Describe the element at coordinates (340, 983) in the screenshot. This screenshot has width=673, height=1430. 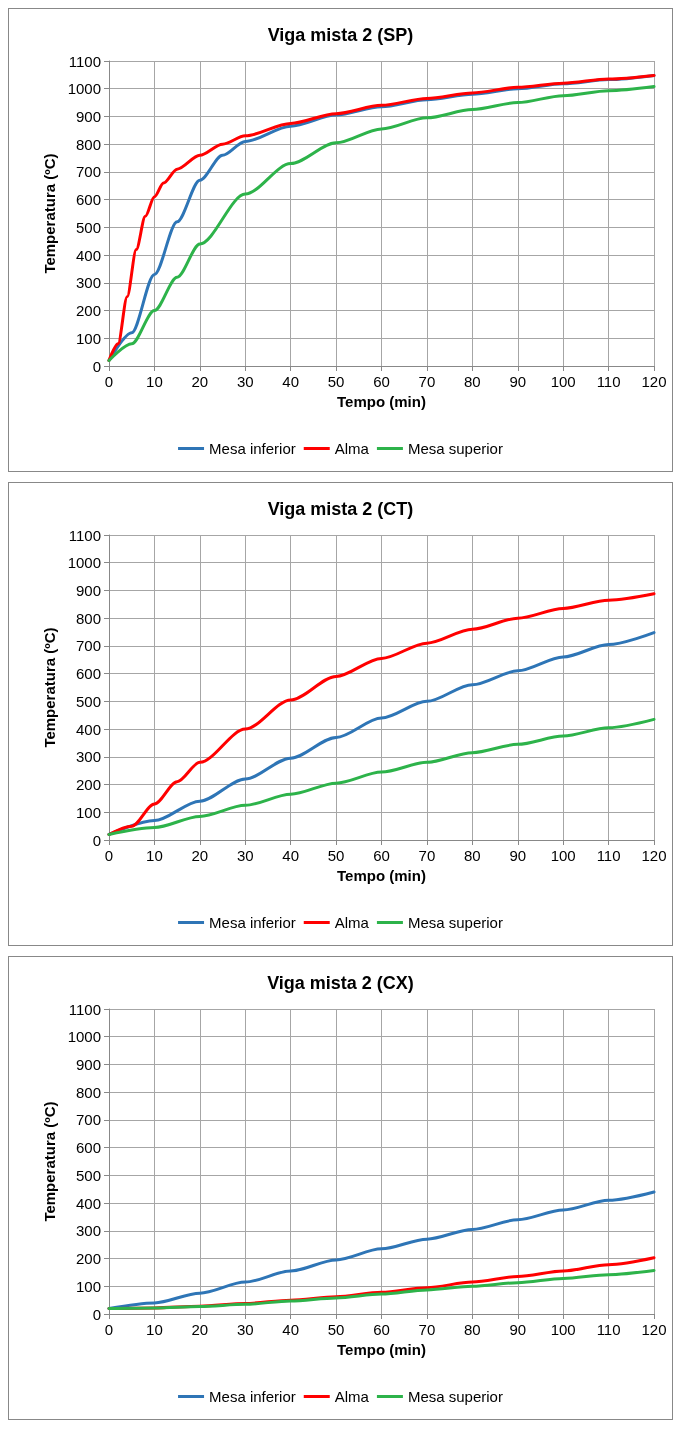
I see `chart-title: Viga mista 2 (CX)` at that location.